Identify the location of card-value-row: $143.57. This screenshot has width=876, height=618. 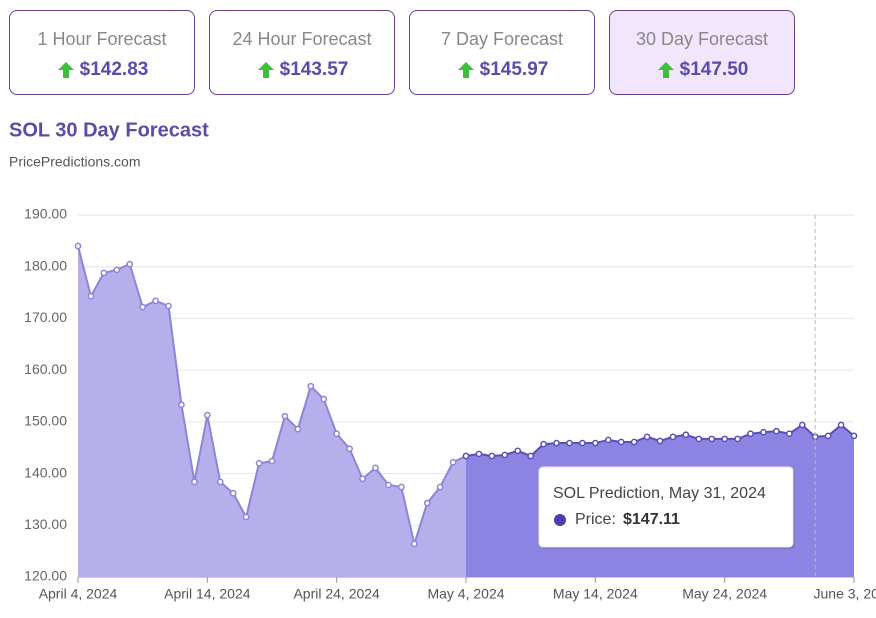
(302, 70).